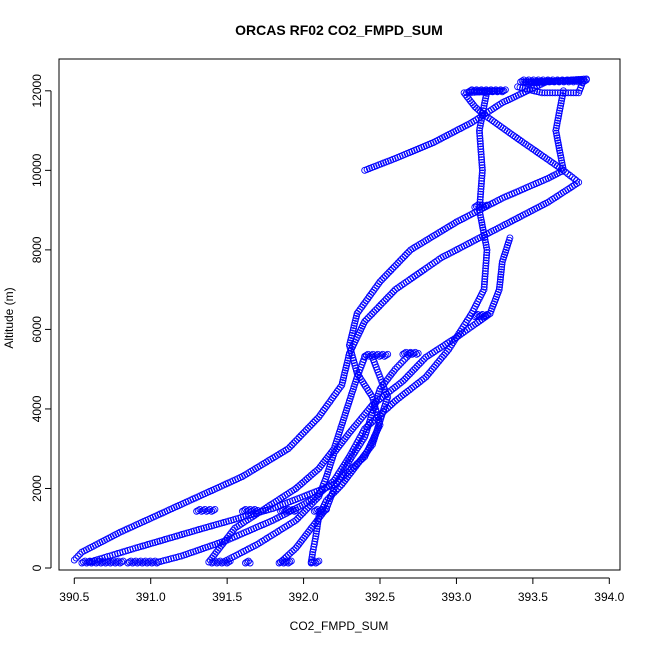  Describe the element at coordinates (342, 590) in the screenshot. I see `x-axis: 390.5 391.0 391.5 392.0 392.5 393.0 393.5 394.0` at that location.